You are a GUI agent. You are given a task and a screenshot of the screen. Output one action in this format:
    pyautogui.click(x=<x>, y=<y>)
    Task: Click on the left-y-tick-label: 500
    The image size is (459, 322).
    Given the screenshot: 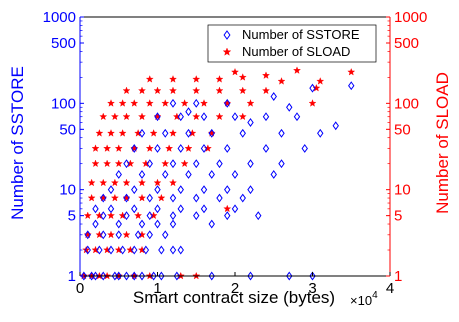 What is the action you would take?
    pyautogui.click(x=63, y=43)
    